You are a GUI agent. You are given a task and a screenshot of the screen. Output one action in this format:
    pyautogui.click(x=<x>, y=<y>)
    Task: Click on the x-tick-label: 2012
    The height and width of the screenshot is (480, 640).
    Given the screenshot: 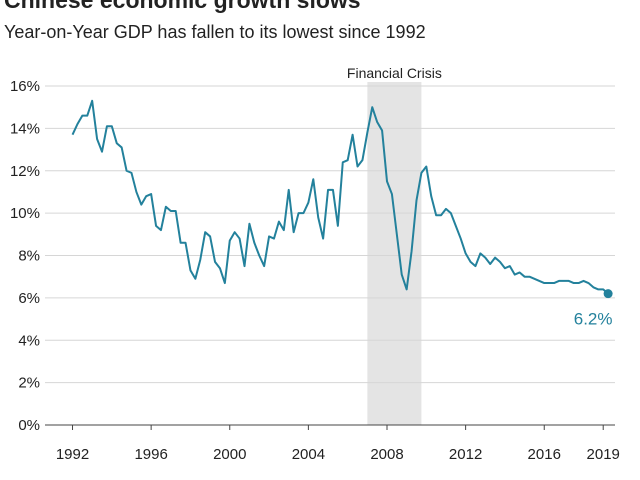 What is the action you would take?
    pyautogui.click(x=465, y=454)
    